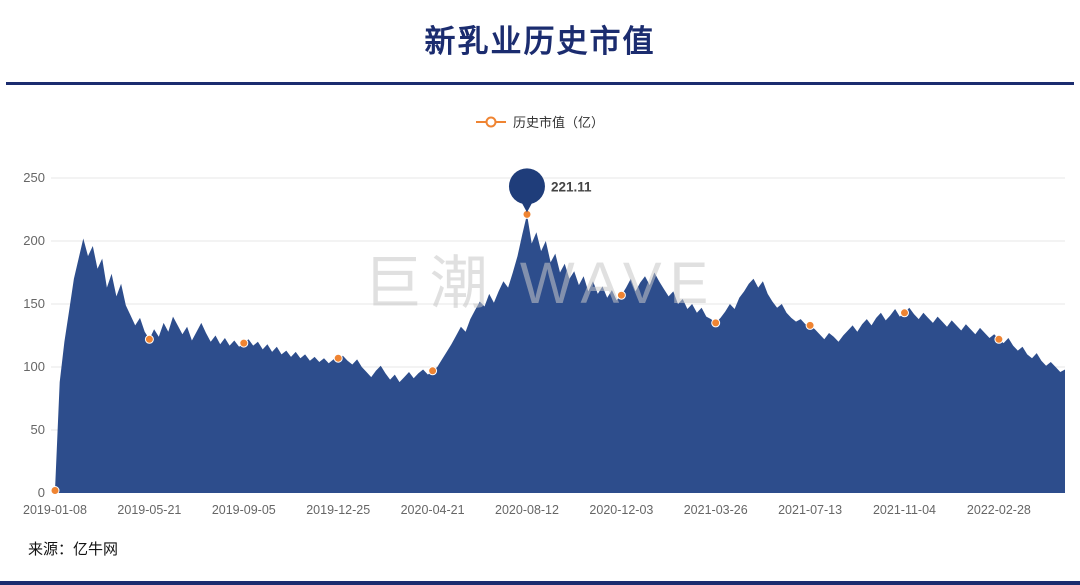 Image resolution: width=1080 pixels, height=585 pixels. I want to click on peak-balloon-marker, so click(526, 186).